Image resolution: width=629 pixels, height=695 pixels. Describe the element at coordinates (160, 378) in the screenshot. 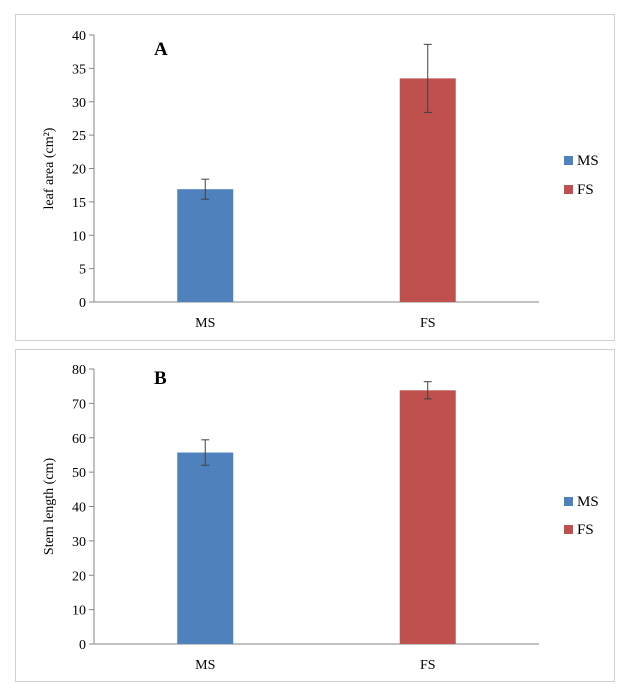

I see `panel-label-b: B` at that location.